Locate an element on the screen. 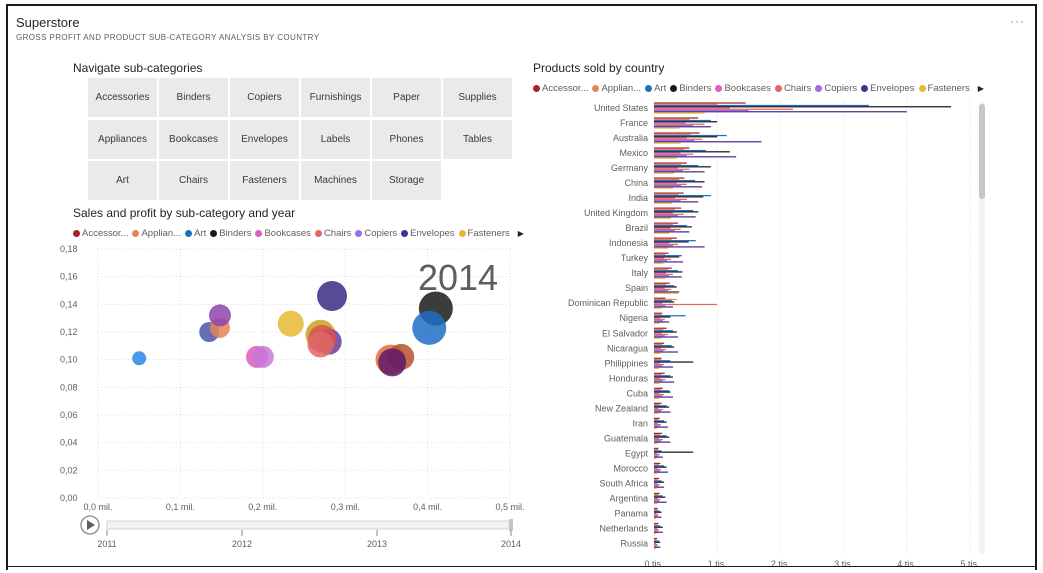 This screenshot has height=573, width=1043. legend-next-icon: ▶ is located at coordinates (980, 88).